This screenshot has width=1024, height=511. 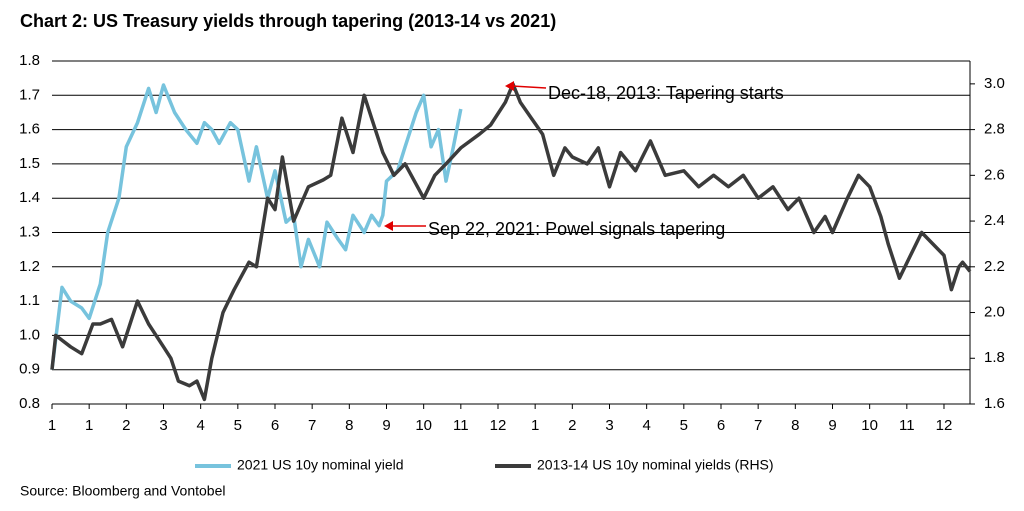 I want to click on y2-tick-label: 2.4, so click(x=994, y=220).